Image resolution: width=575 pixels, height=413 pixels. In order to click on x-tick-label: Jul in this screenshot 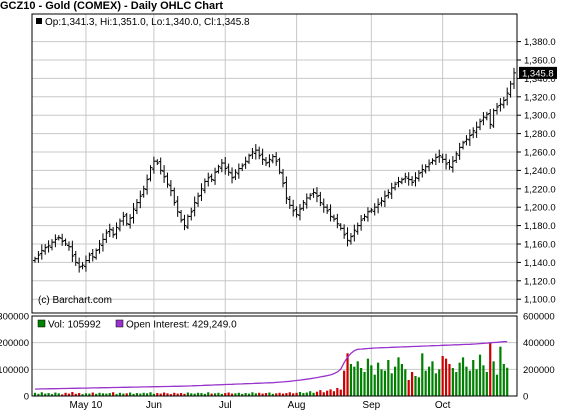, I will do `click(225, 405)`.